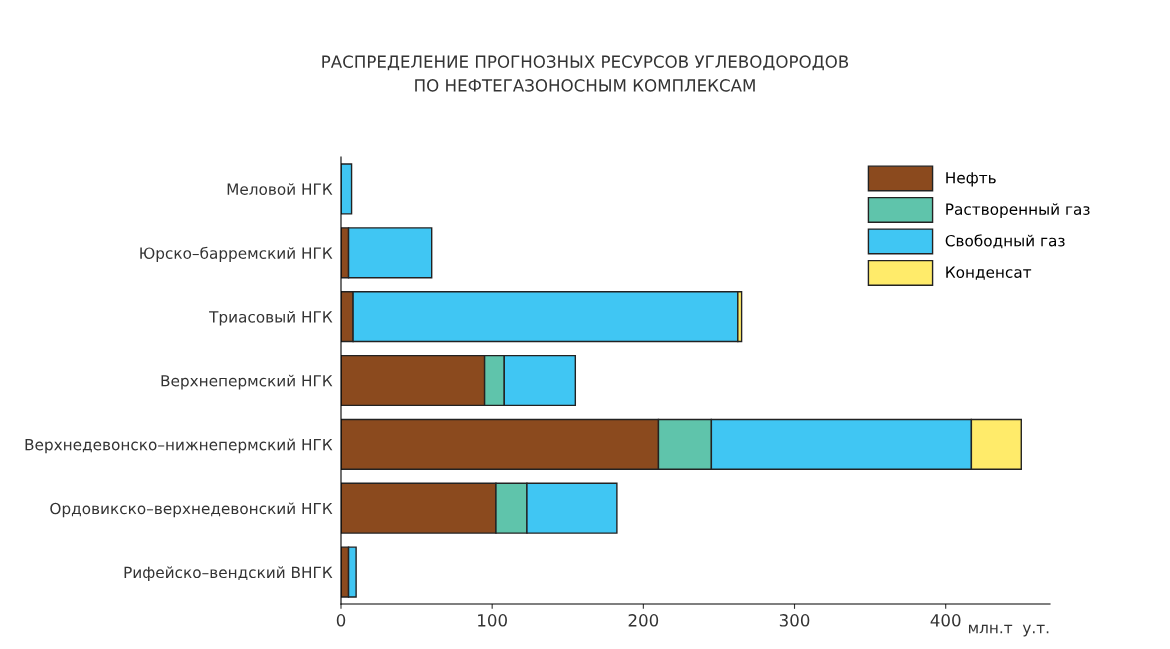 Image resolution: width=1170 pixels, height=649 pixels. What do you see at coordinates (247, 382) in the screenshot?
I see `y-tick-label: Верхнепермский НГК` at bounding box center [247, 382].